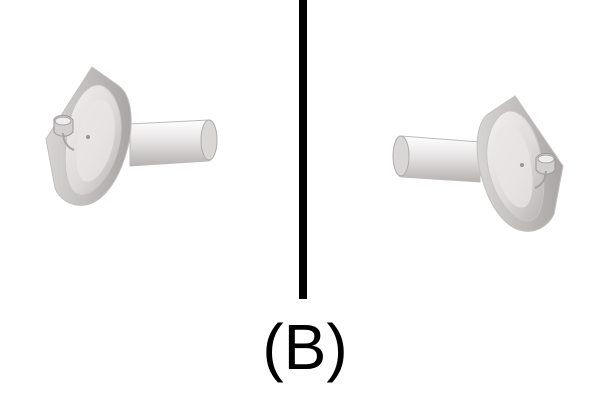 This screenshot has height=400, width=610. What do you see at coordinates (131, 136) in the screenshot?
I see `left-shower-head-icon` at bounding box center [131, 136].